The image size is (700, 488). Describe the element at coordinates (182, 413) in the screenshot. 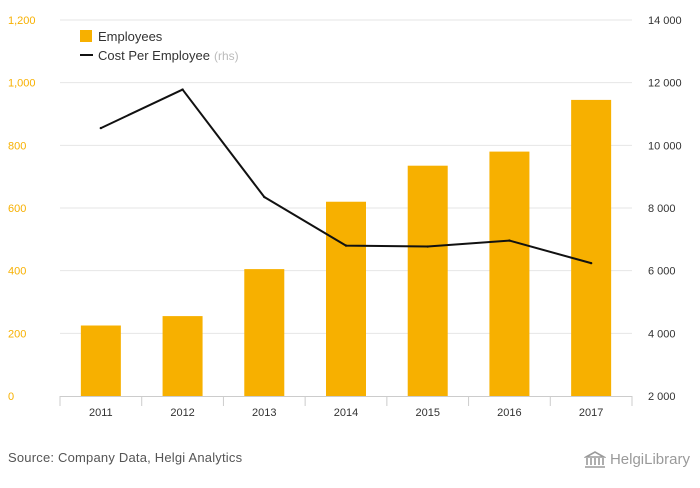

I see `x-axis-tick-label: 2012` at that location.